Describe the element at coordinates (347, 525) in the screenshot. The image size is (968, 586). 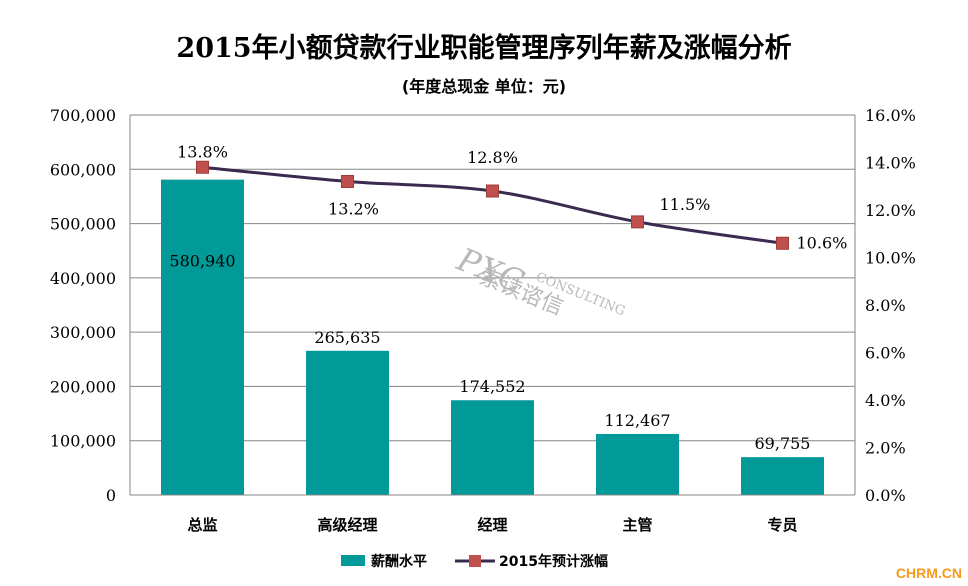
I see `category-label: 高级经理` at that location.